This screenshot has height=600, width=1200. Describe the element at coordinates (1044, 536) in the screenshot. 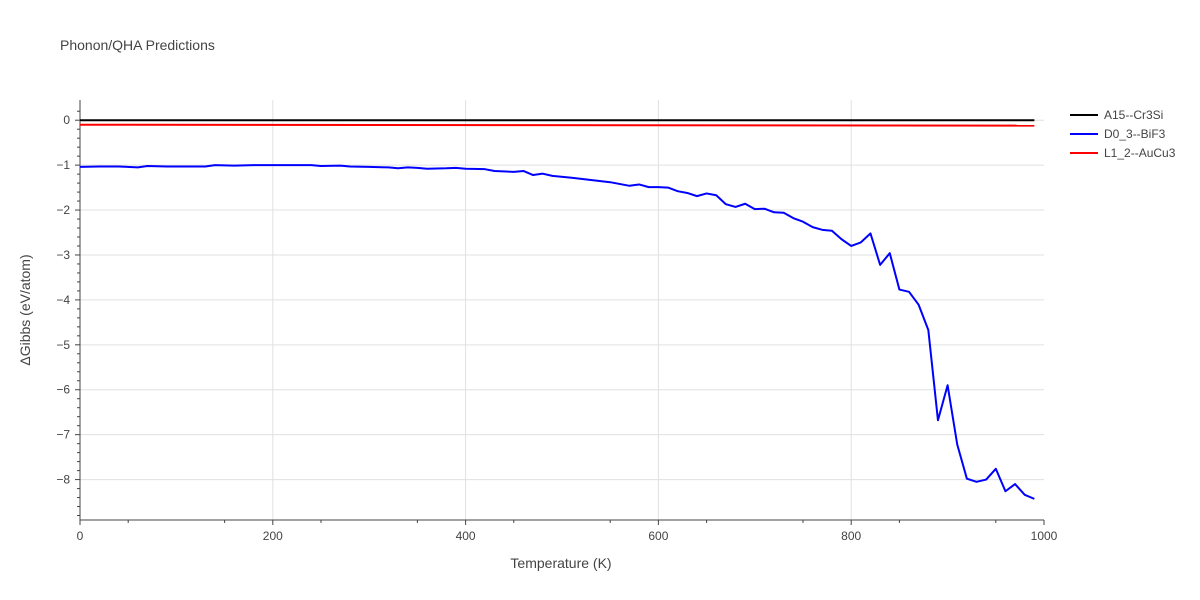

I see `x-tick-label: 1000` at that location.